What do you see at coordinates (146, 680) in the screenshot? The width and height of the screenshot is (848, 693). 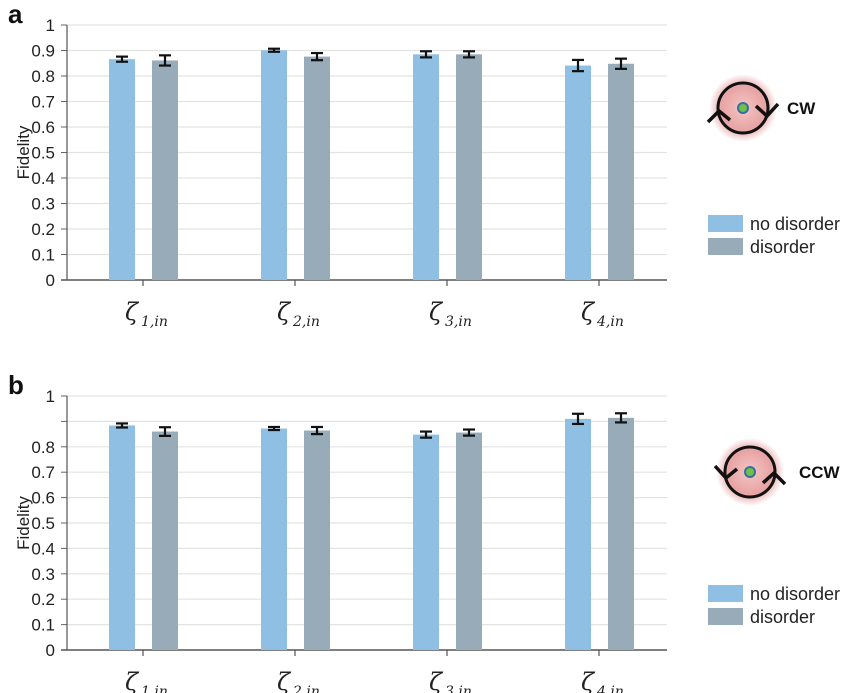 I see `x-tick-label: ζ 1,in` at bounding box center [146, 680].